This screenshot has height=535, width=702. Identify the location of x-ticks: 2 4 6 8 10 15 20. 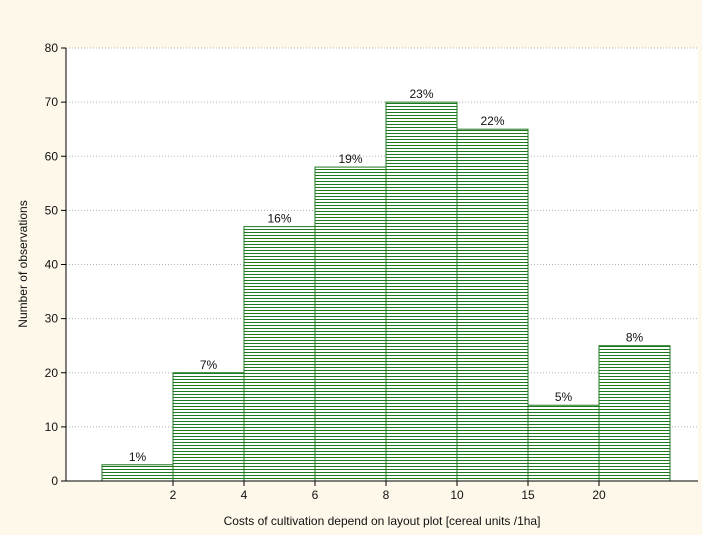
(388, 491).